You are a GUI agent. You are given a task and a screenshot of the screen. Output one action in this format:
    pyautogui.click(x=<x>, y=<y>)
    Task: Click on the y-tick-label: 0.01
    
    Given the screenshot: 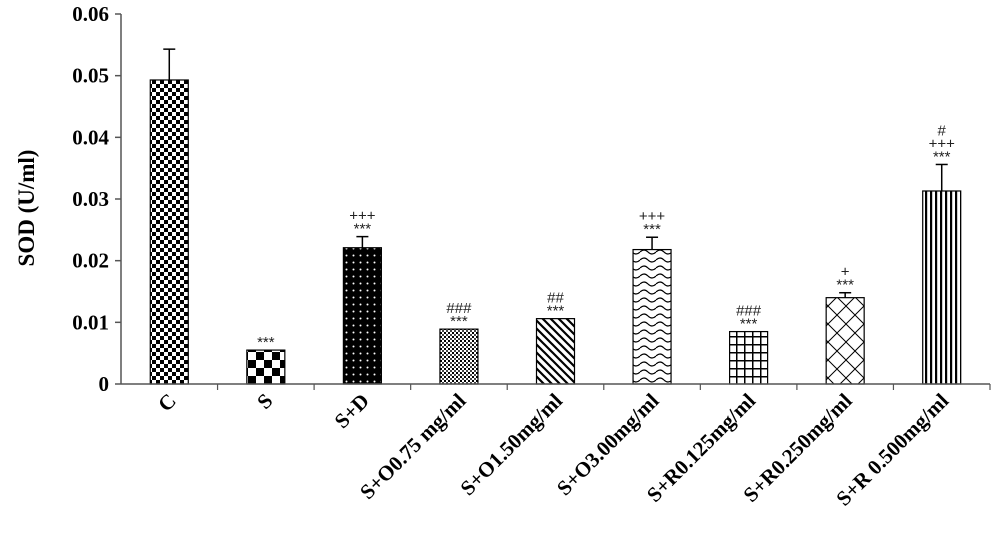 What is the action you would take?
    pyautogui.click(x=90, y=322)
    